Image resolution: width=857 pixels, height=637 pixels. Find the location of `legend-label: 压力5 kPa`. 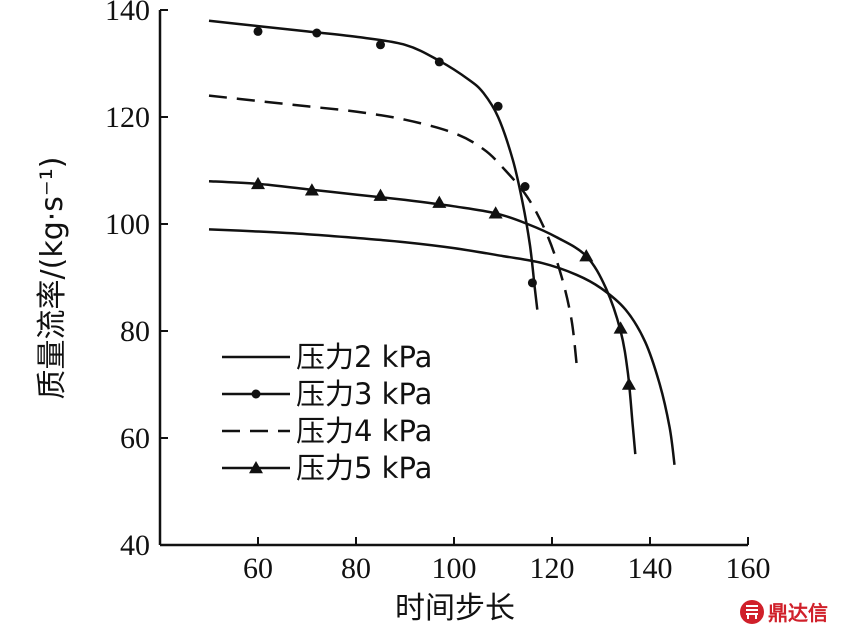

legend-label: 压力5 kPa is located at coordinates (364, 468).